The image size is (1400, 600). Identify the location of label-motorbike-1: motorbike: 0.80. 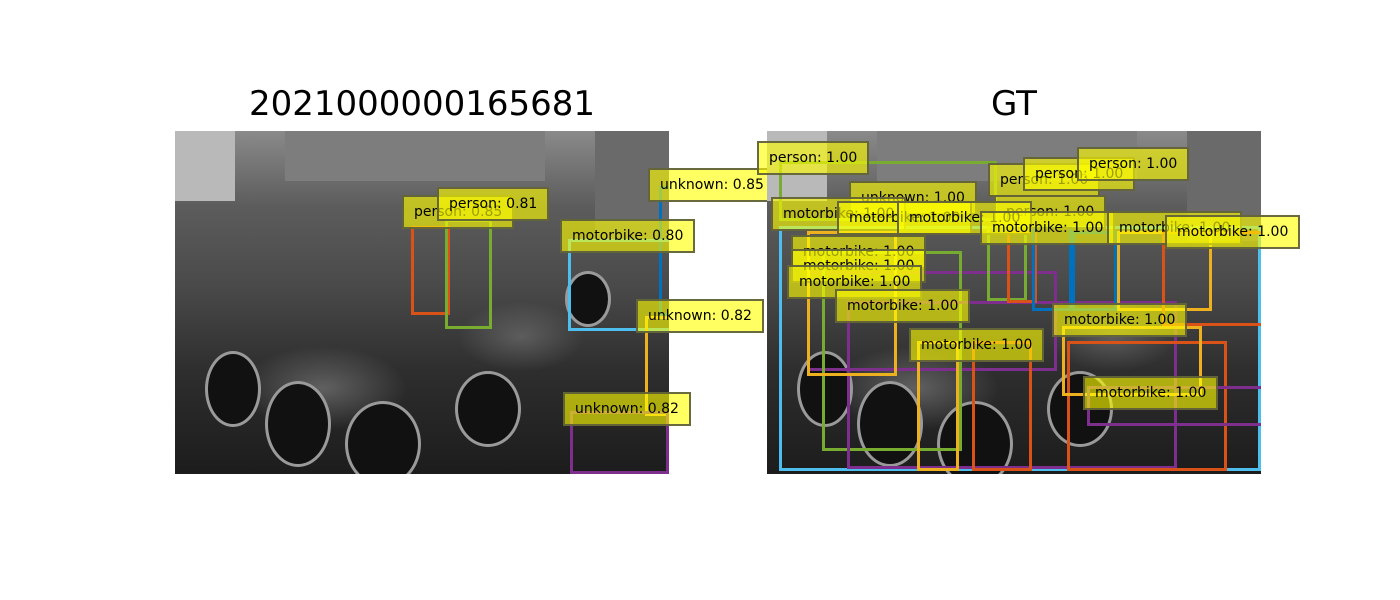
(628, 236).